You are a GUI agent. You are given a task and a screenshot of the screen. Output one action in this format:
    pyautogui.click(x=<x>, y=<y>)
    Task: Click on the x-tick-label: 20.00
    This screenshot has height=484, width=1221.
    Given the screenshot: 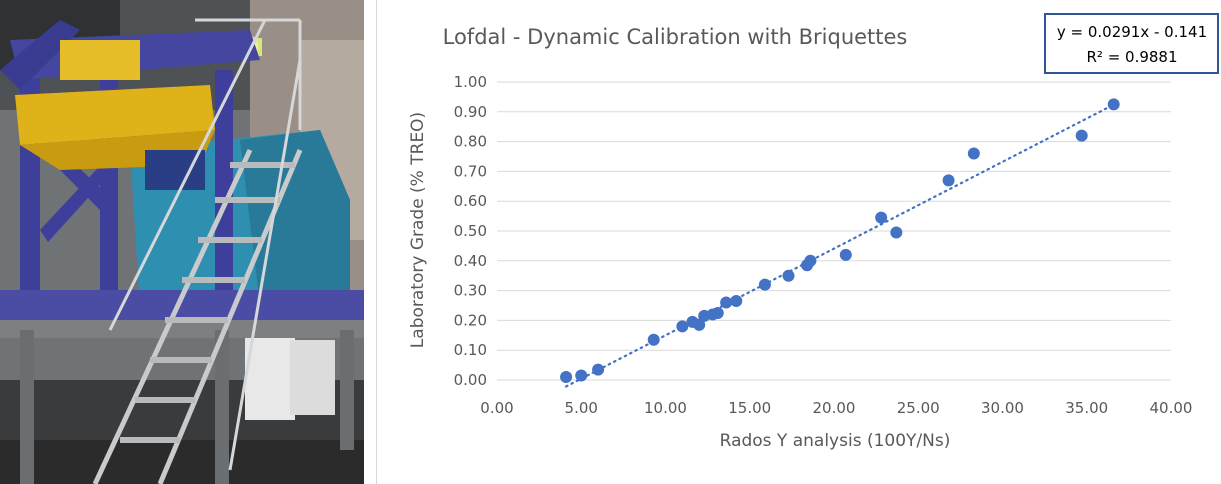 What is the action you would take?
    pyautogui.click(x=834, y=408)
    